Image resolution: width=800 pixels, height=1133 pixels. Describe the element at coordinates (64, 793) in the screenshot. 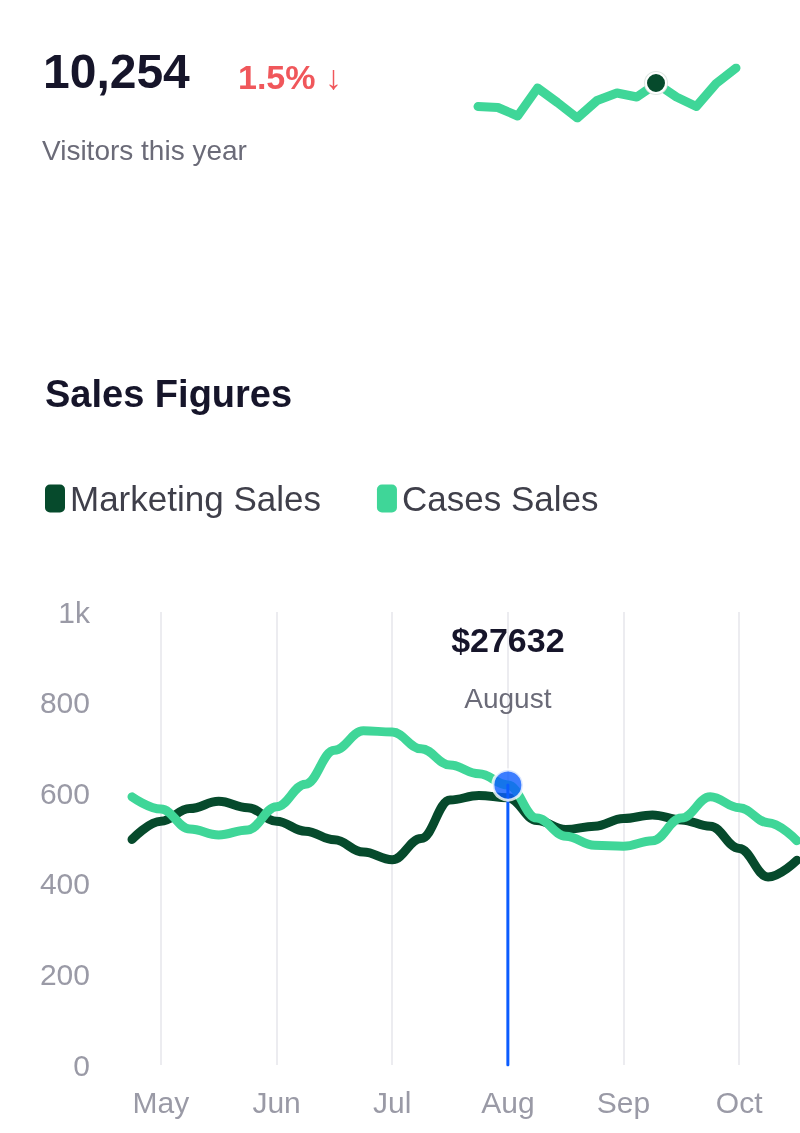

I see `y-tick-label: 600` at that location.